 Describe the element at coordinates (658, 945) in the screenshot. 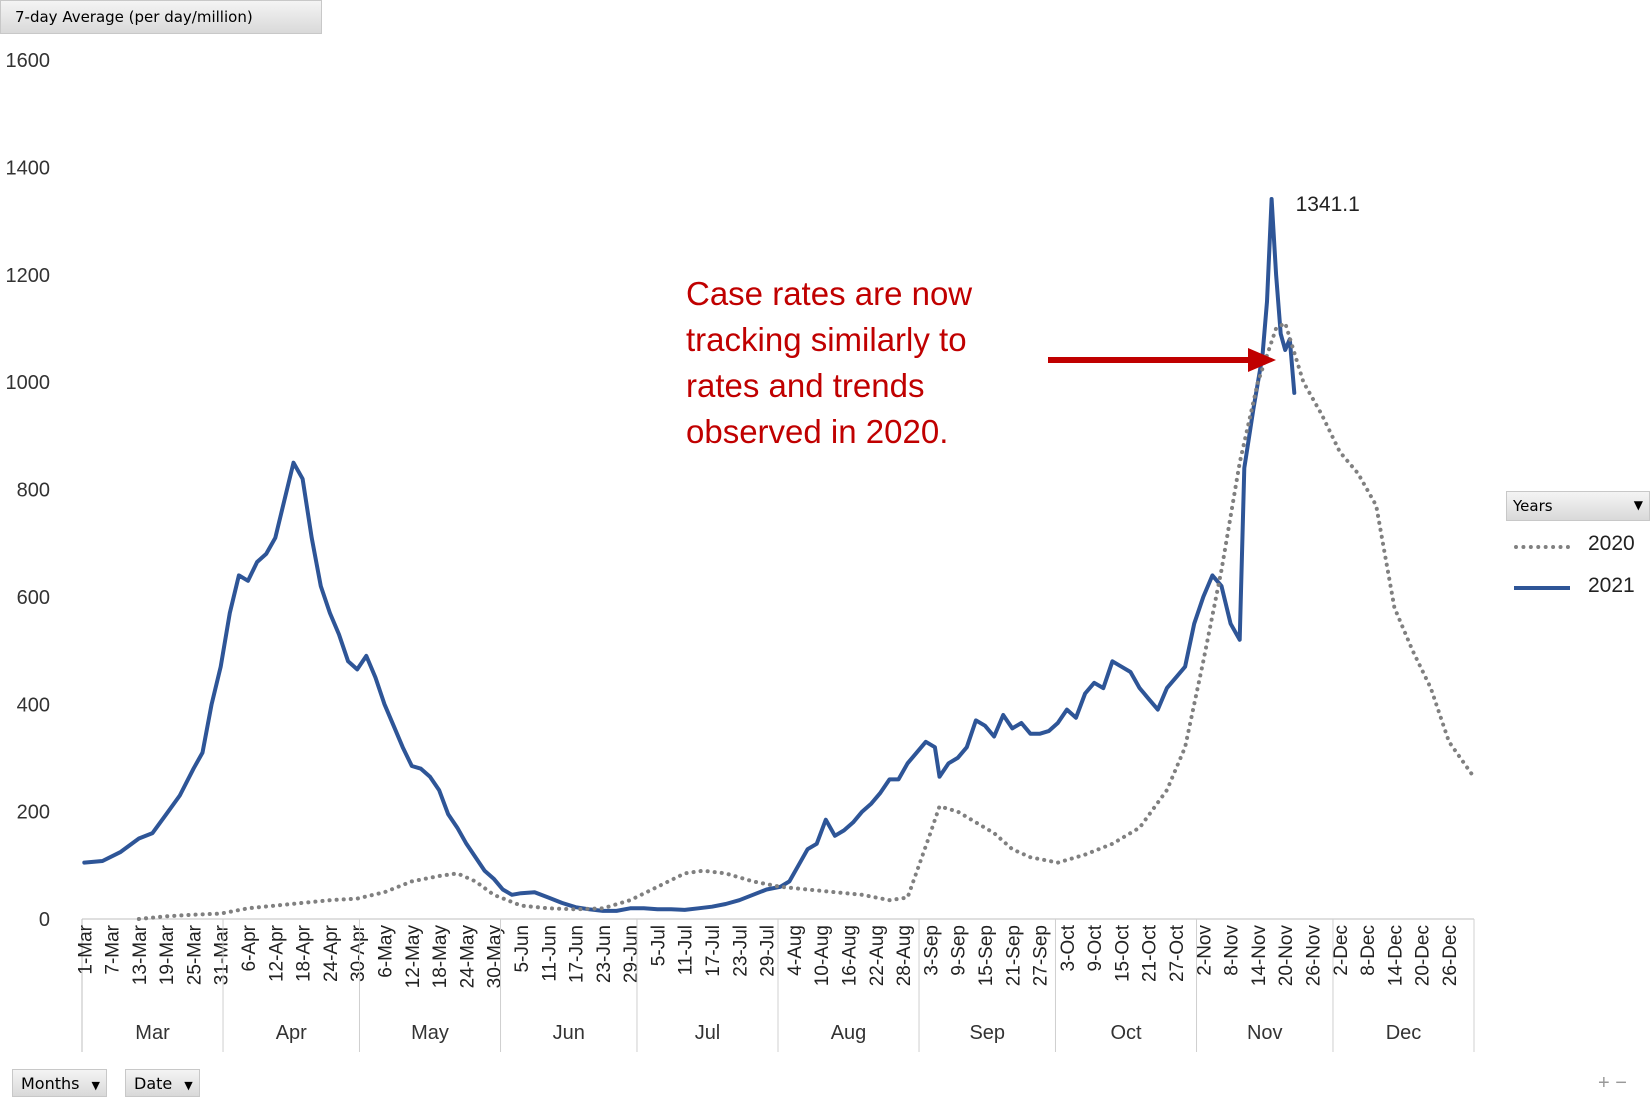

I see `x-tick-label: 5-Jul` at that location.